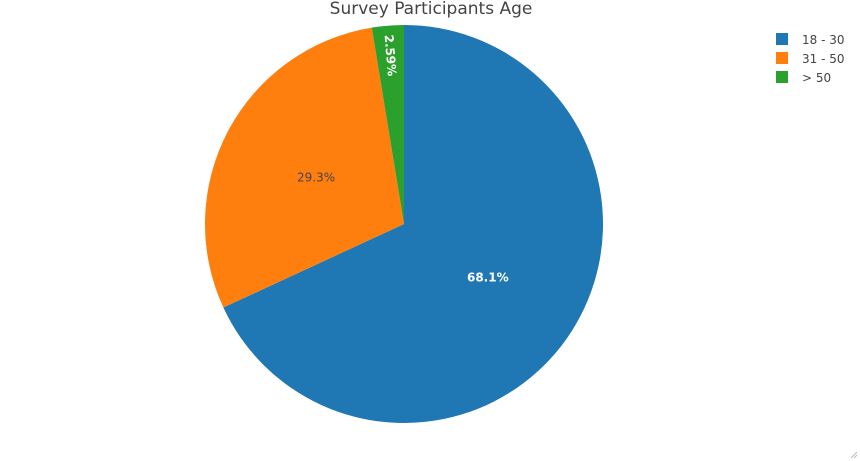 The height and width of the screenshot is (461, 860). I want to click on pie-slice-label-18-30: 68.1%, so click(488, 278).